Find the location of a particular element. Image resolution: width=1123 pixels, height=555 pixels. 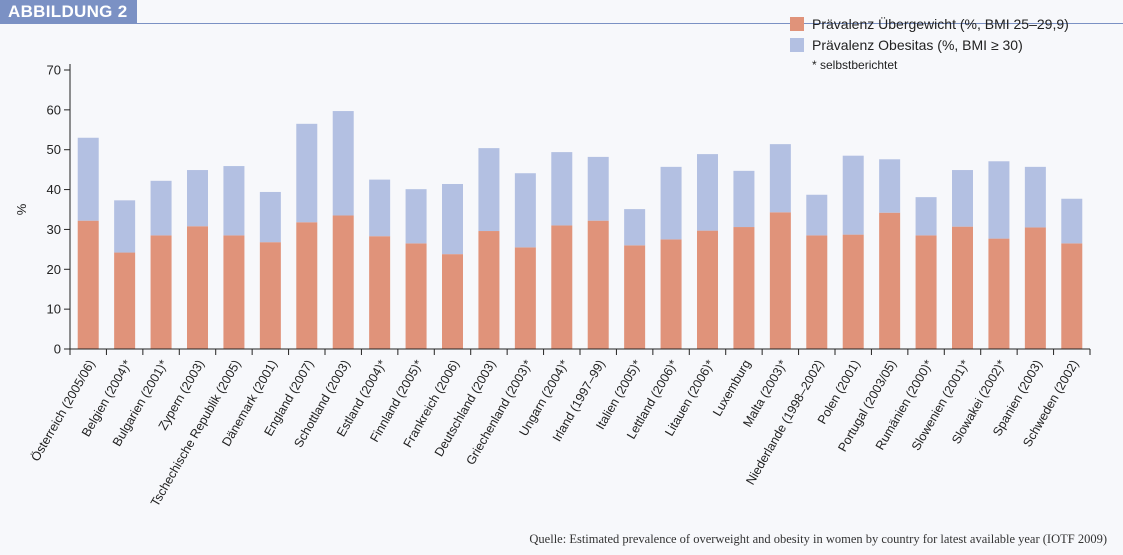

header-rule is located at coordinates (561, 23).